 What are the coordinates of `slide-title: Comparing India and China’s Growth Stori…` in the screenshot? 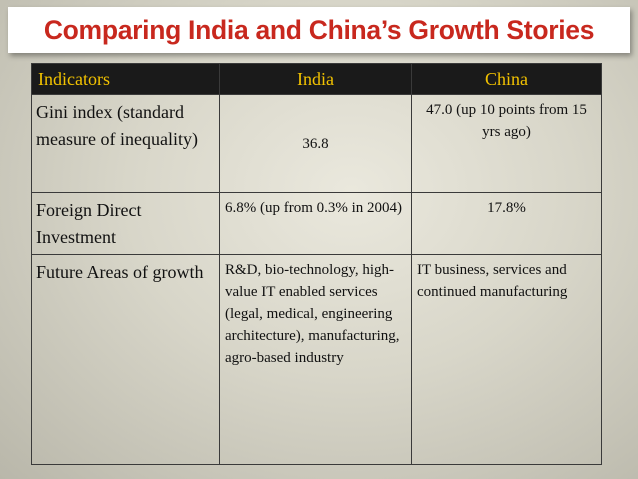 It's located at (319, 29).